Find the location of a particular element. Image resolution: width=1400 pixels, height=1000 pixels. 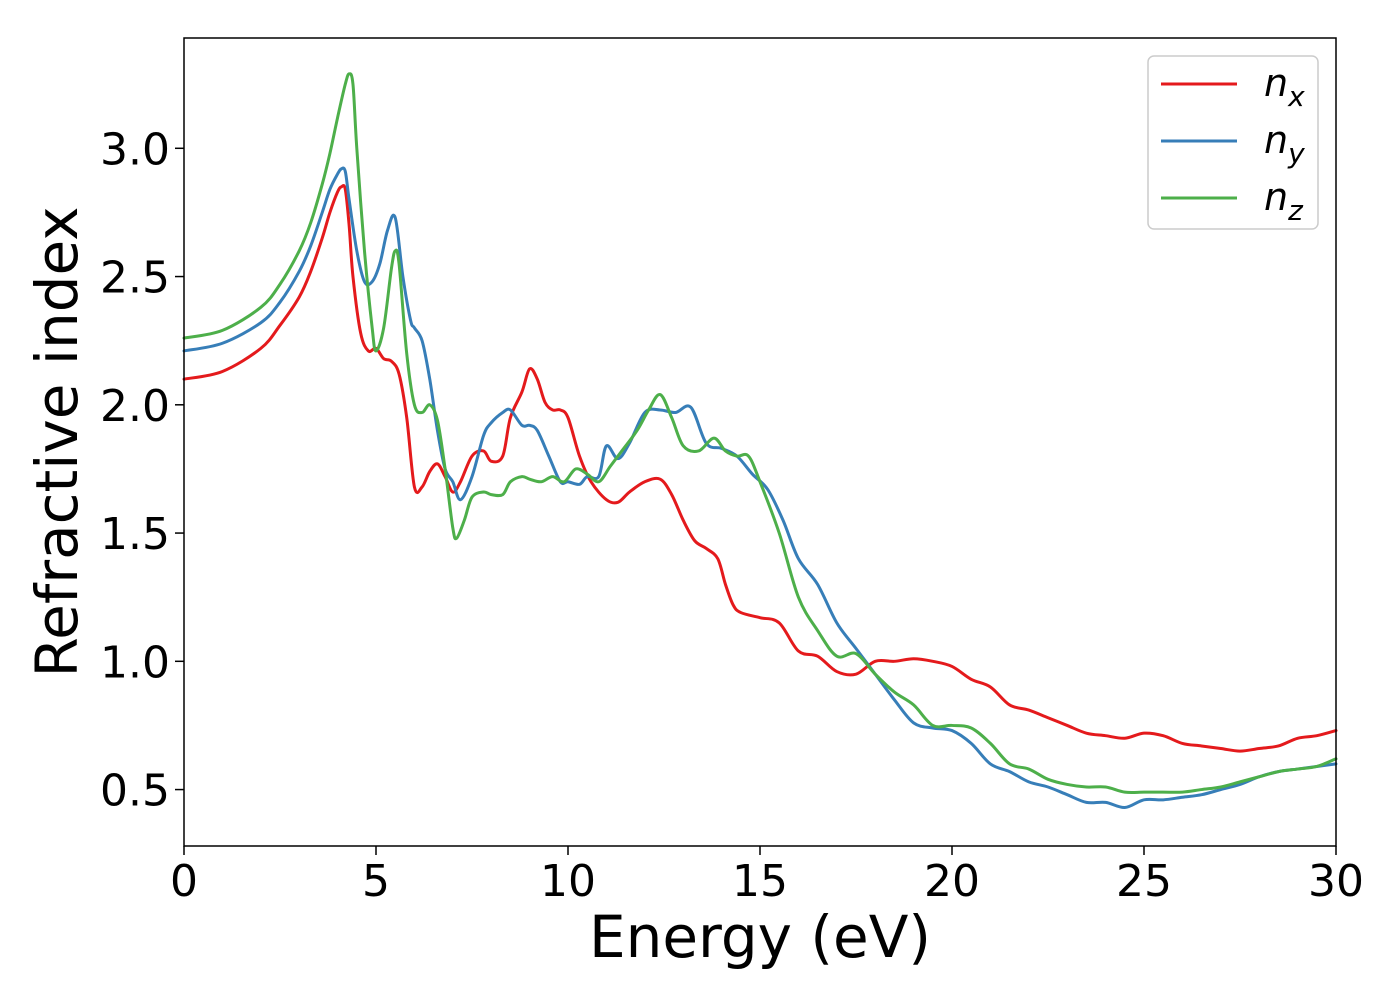

y-tick-label: 2.0 is located at coordinates (135, 406).